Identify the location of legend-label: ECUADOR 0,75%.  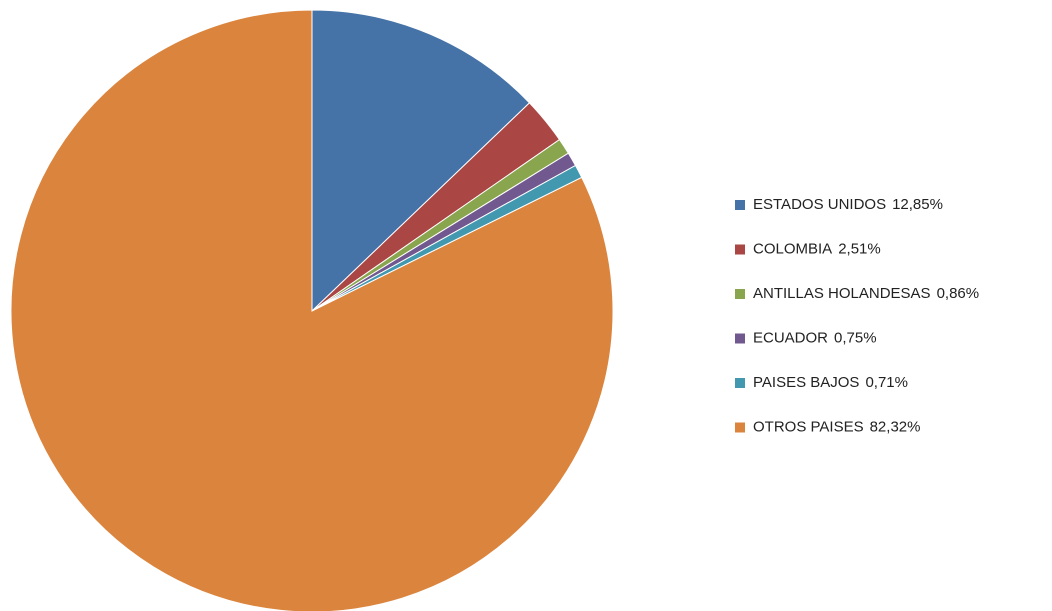
(815, 337).